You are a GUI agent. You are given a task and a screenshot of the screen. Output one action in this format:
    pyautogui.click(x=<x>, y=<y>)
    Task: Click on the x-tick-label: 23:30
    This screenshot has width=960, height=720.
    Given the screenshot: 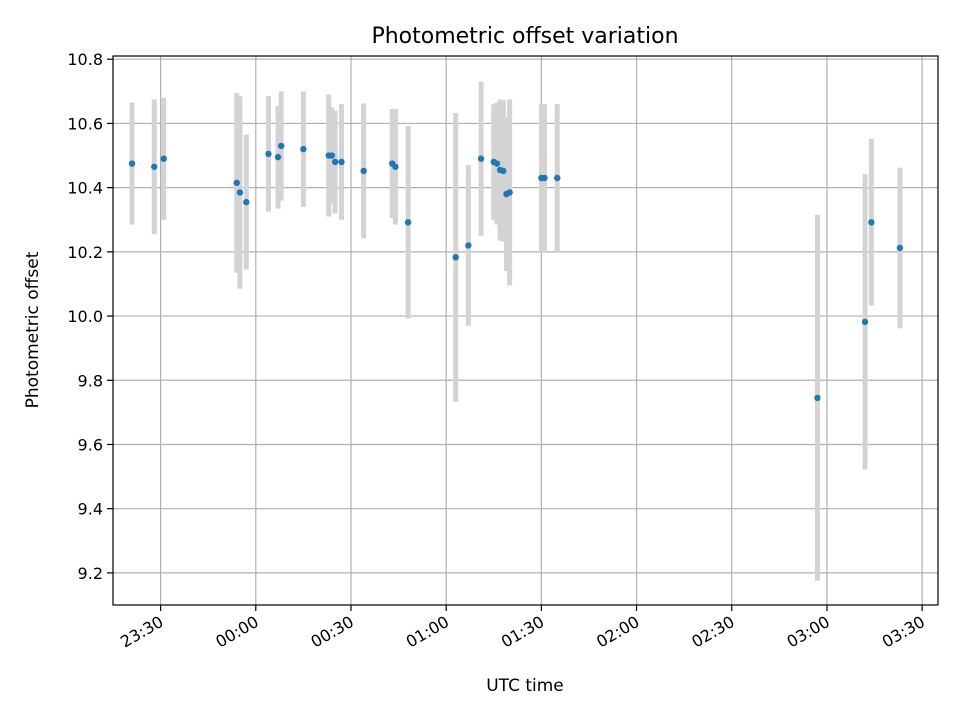 What is the action you would take?
    pyautogui.click(x=141, y=632)
    